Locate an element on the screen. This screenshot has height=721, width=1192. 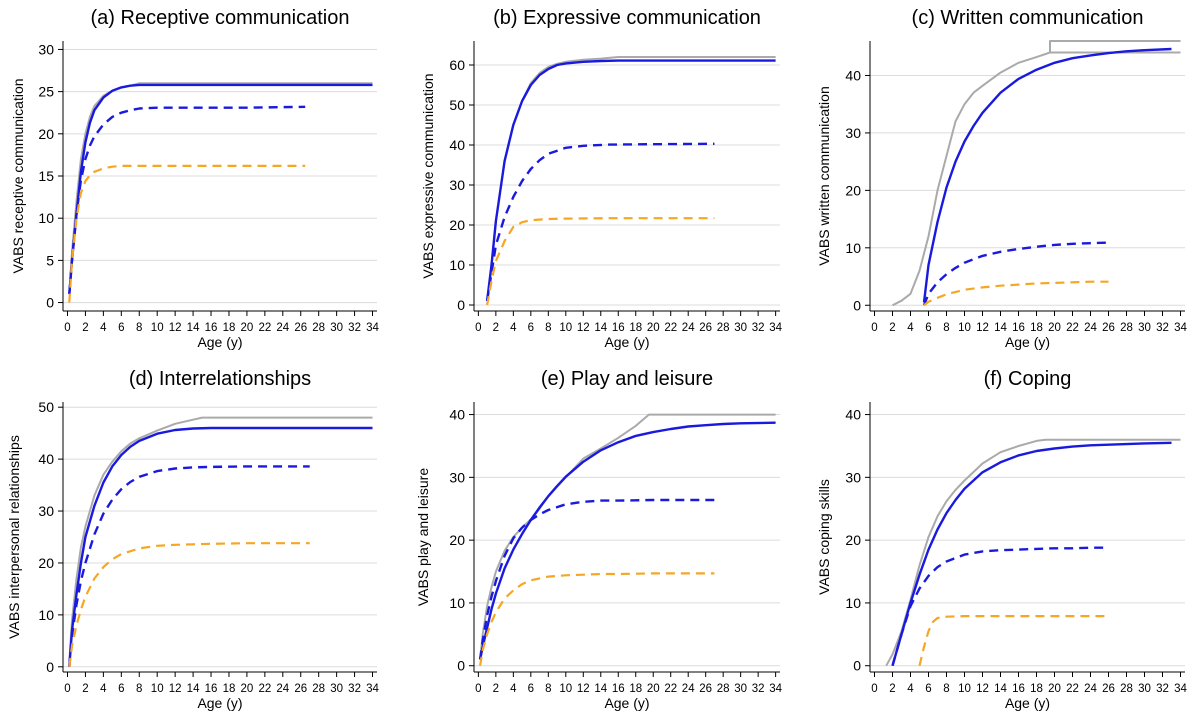
x-tick-label: 16 is located at coordinates (211, 689).